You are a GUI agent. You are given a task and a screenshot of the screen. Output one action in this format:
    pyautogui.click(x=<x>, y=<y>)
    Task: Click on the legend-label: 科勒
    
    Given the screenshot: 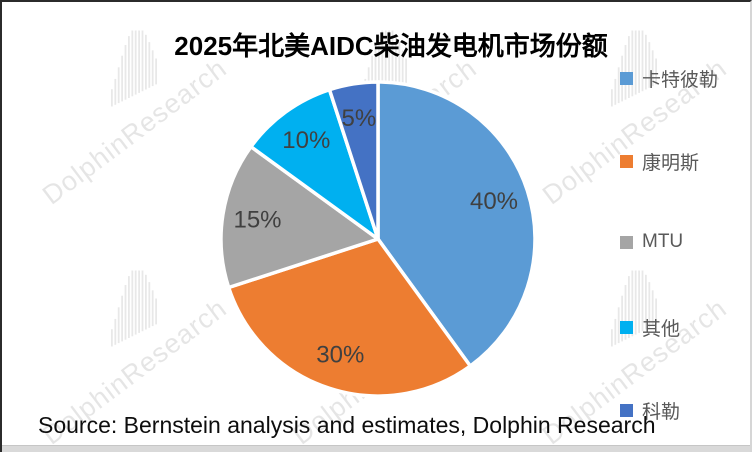 What is the action you would take?
    pyautogui.click(x=661, y=412)
    